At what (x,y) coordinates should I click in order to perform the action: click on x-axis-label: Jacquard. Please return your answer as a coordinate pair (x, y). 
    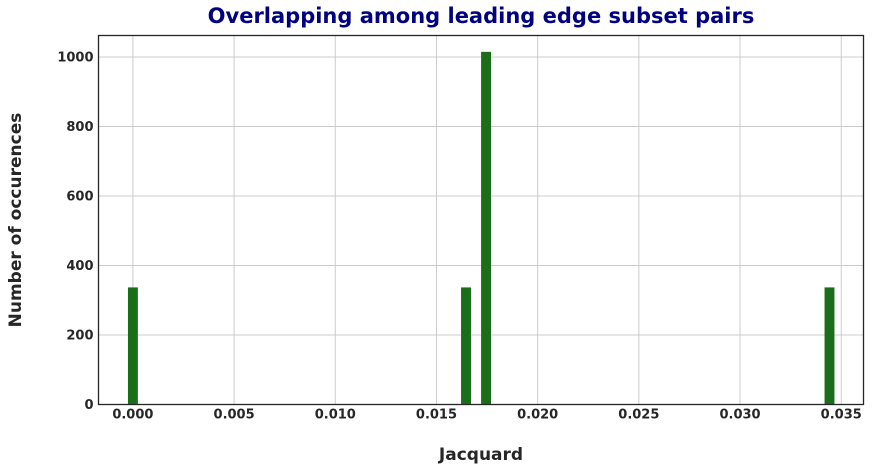
    Looking at the image, I should click on (480, 455).